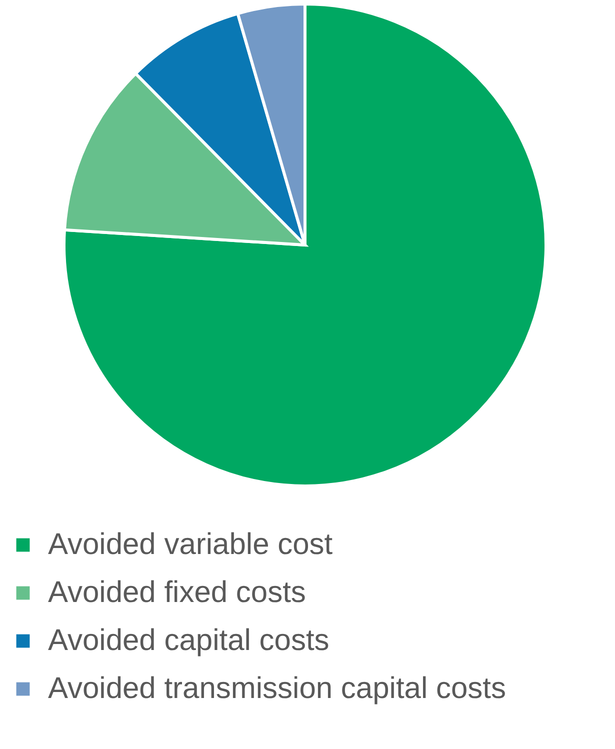 Image resolution: width=615 pixels, height=749 pixels. Describe the element at coordinates (277, 688) in the screenshot. I see `legend-label: Avoided transmission capital costs` at that location.